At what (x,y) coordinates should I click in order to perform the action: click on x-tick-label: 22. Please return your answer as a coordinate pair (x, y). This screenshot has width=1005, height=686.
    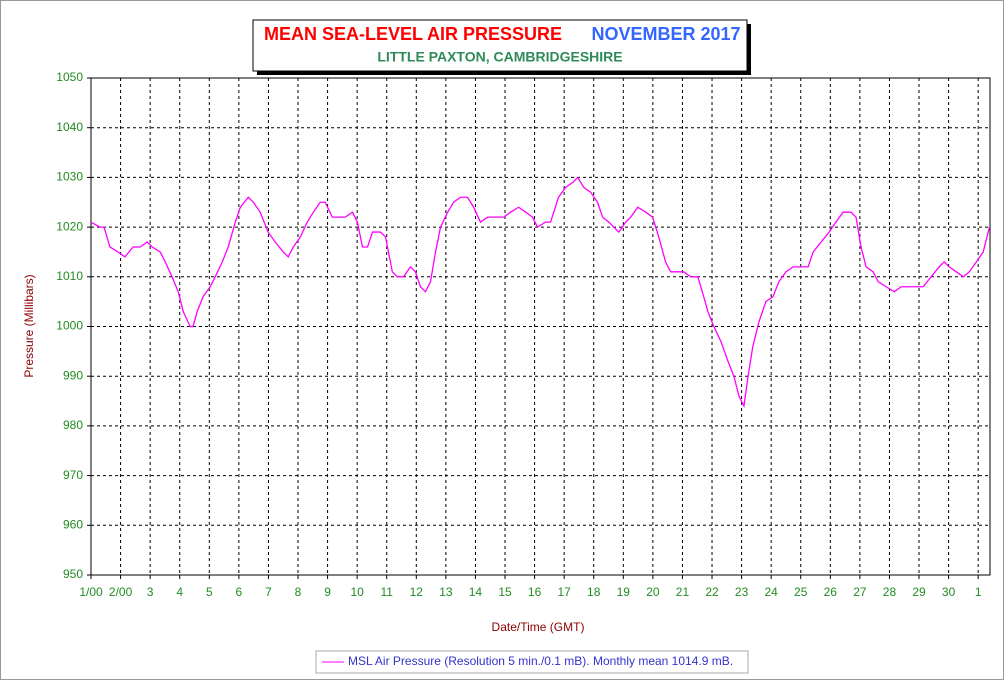
    Looking at the image, I should click on (712, 592).